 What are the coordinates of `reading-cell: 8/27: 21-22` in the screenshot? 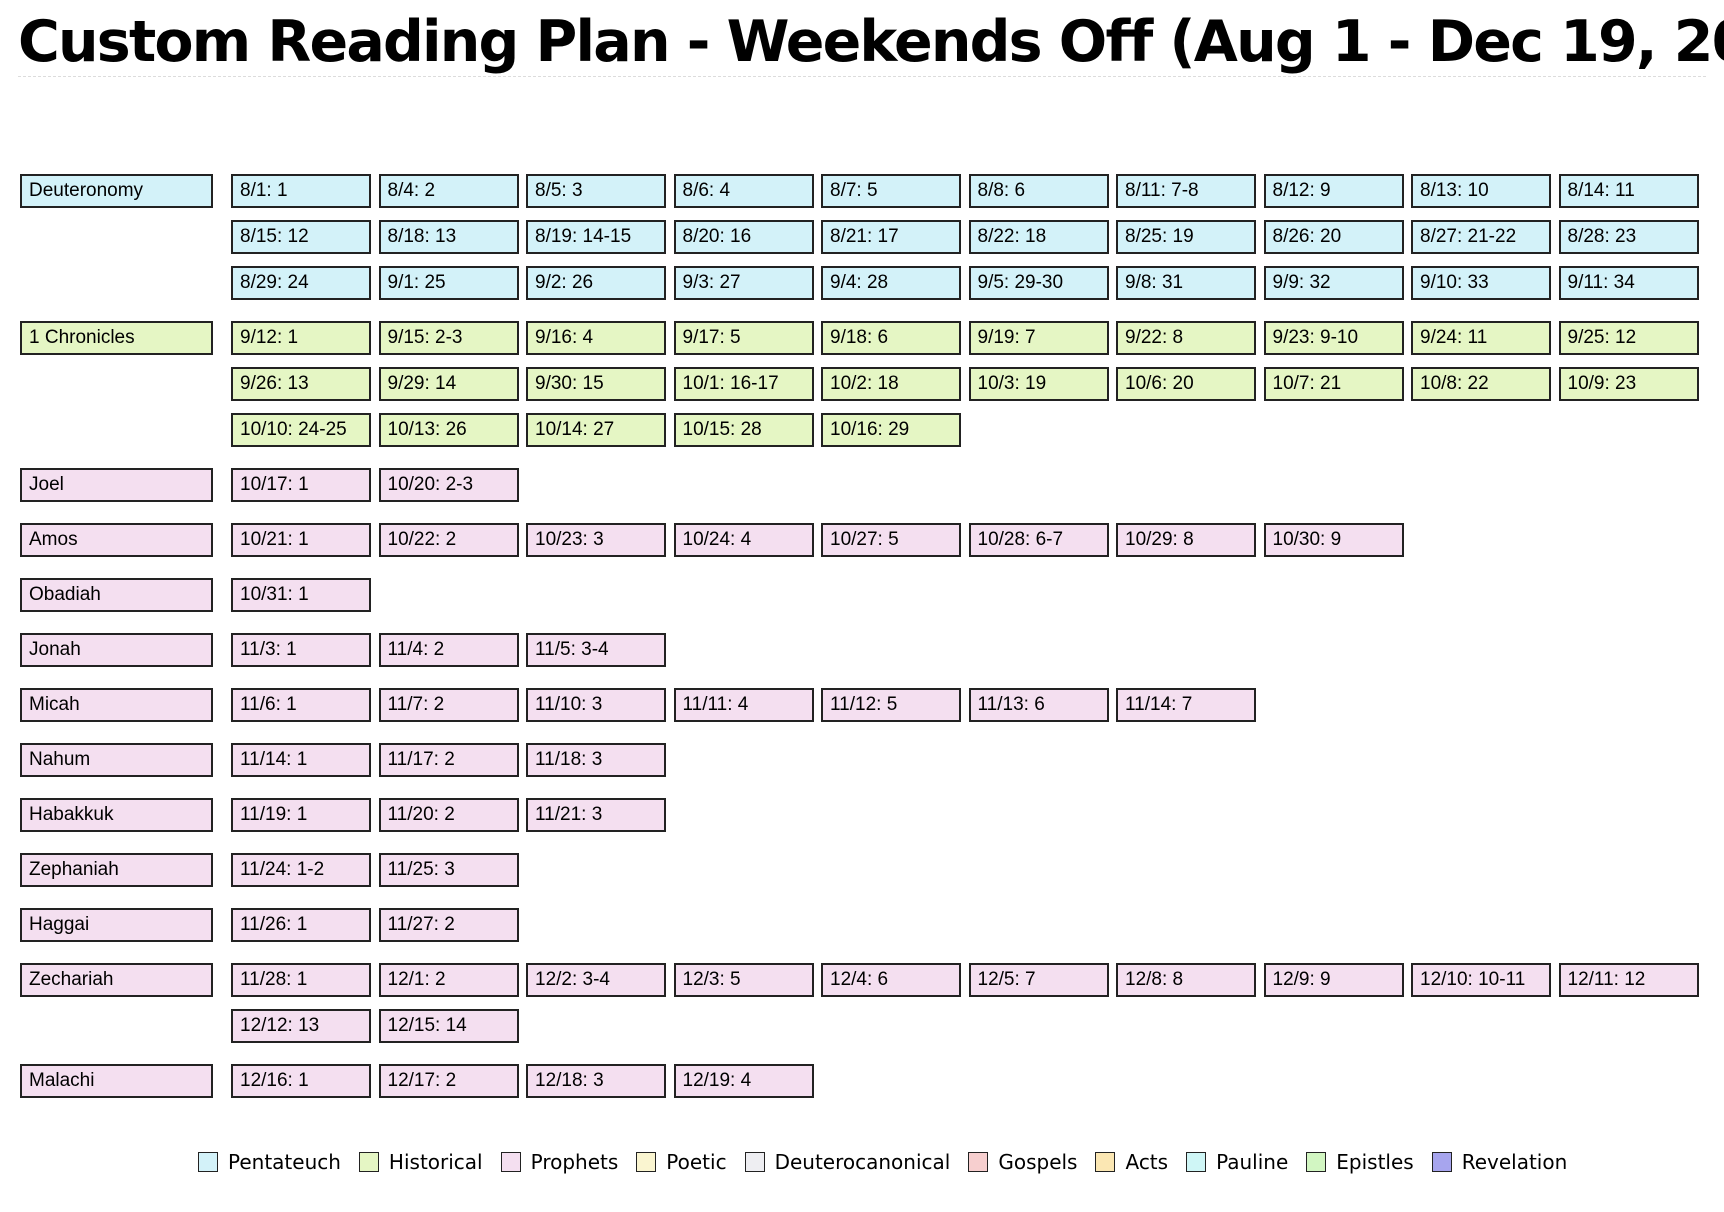 It's located at (1481, 237).